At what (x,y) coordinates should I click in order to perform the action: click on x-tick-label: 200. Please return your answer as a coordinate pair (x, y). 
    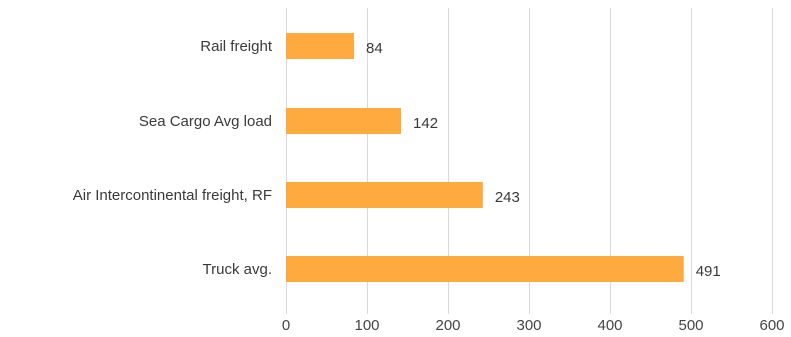
    Looking at the image, I should click on (447, 325).